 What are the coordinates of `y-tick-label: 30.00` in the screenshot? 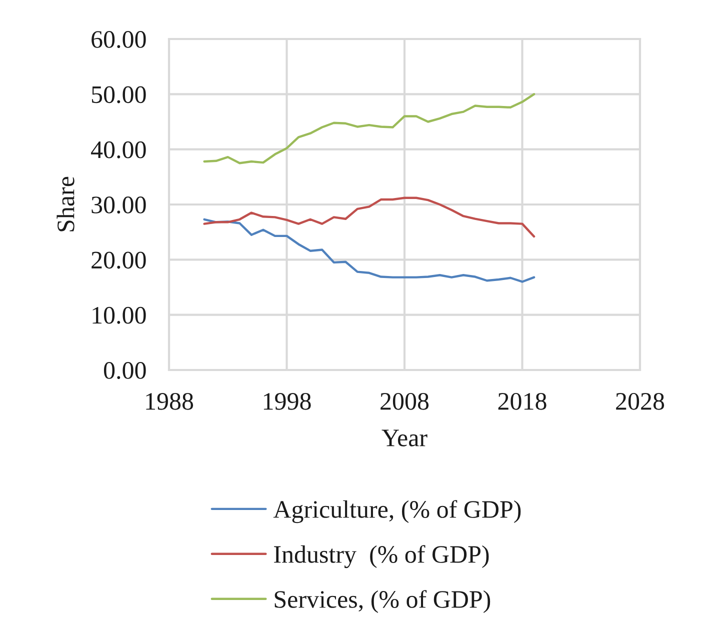 It's located at (119, 205).